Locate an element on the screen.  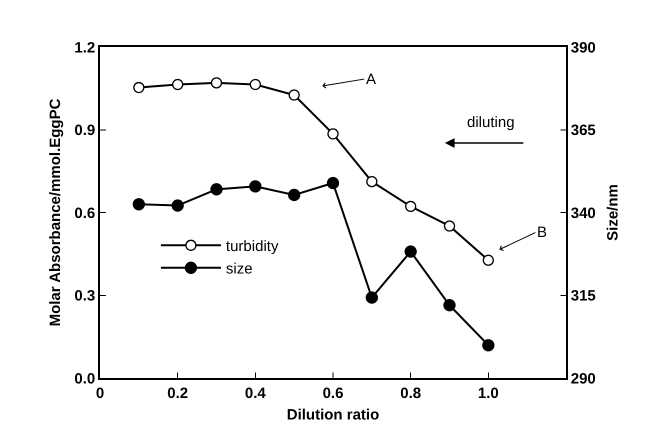
y-axis-title: Molar Absorbance/mmol.EggPC is located at coordinates (55, 212).